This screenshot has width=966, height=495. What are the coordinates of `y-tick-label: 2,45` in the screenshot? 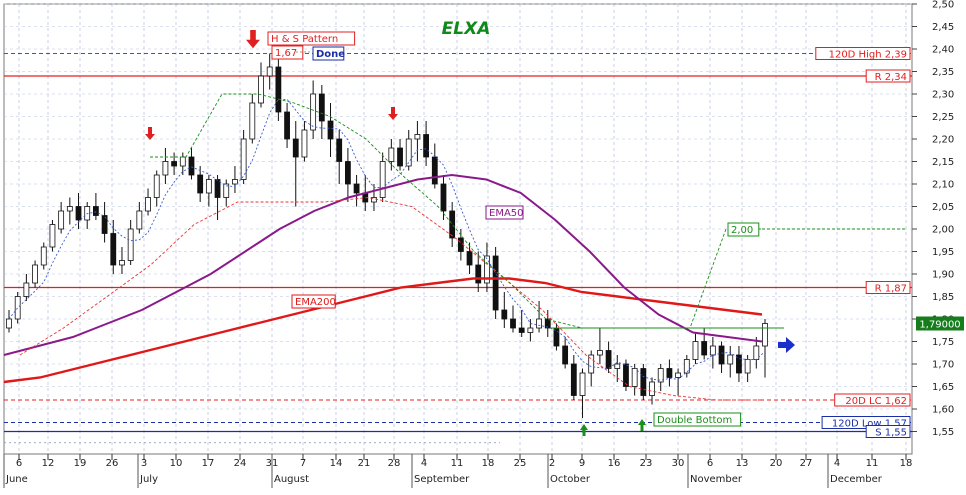 It's located at (943, 27).